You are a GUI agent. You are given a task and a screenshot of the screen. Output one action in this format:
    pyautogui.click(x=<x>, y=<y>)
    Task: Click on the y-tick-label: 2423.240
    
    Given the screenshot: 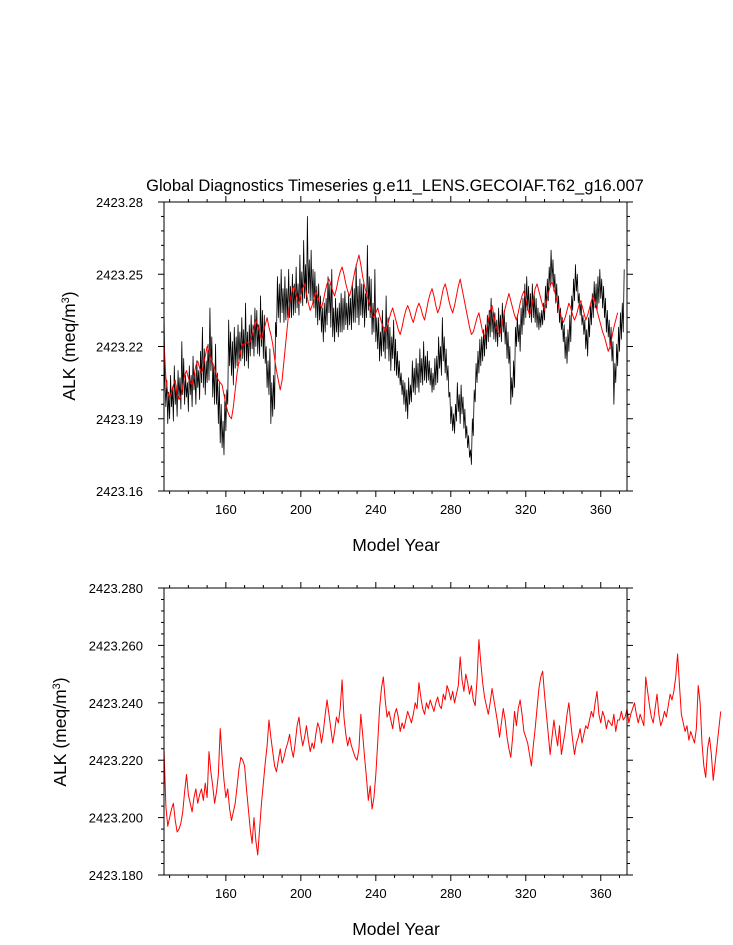 What is the action you would take?
    pyautogui.click(x=116, y=703)
    